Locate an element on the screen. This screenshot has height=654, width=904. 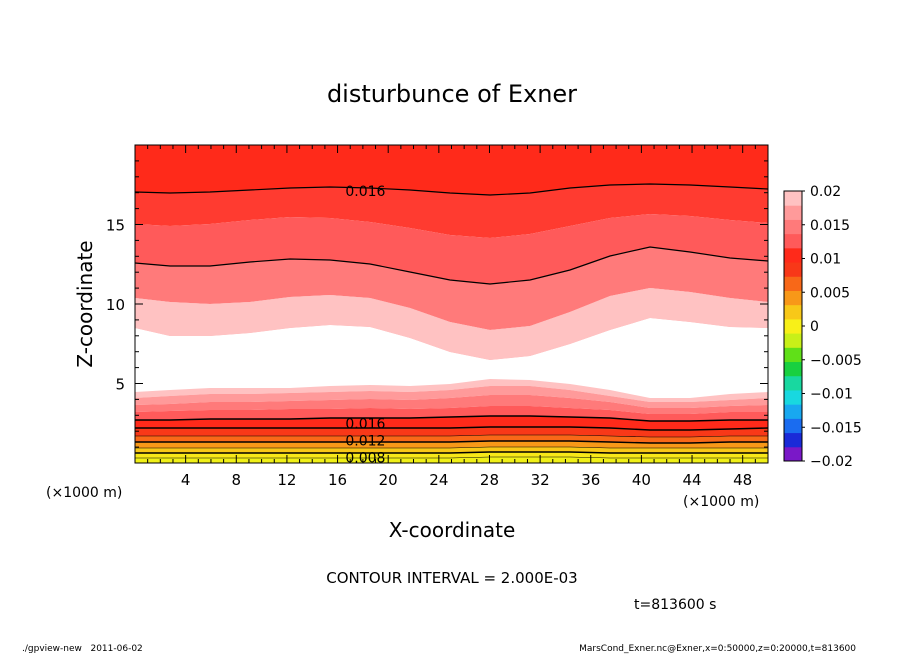
y-tick-label: 5 is located at coordinates (120, 385).